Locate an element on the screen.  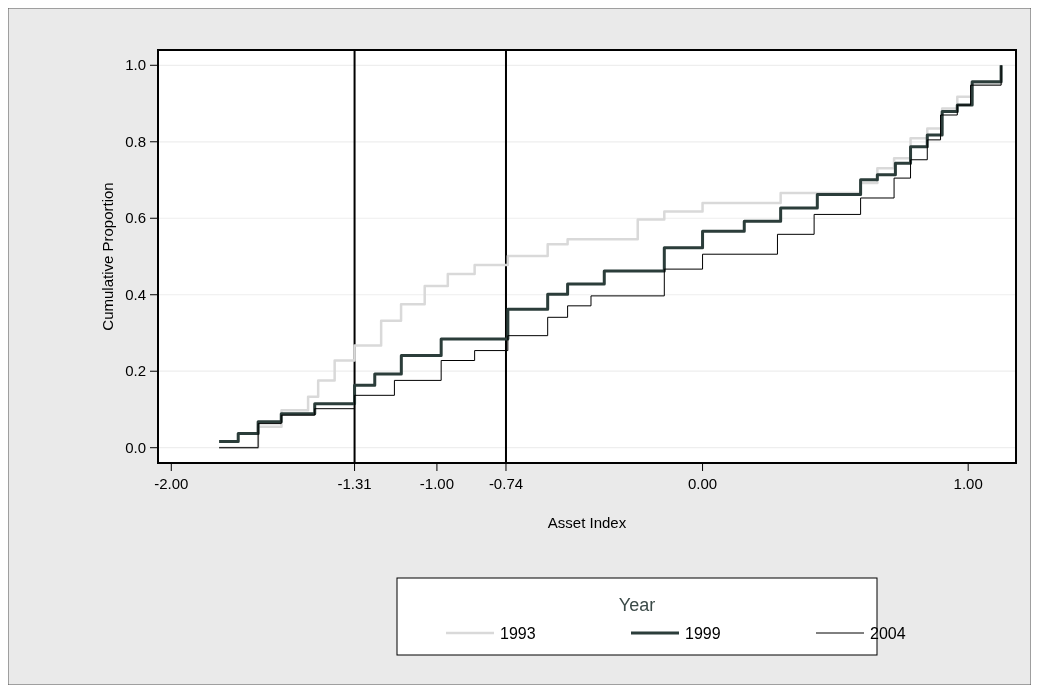
x-axis-title: Asset Index is located at coordinates (587, 522).